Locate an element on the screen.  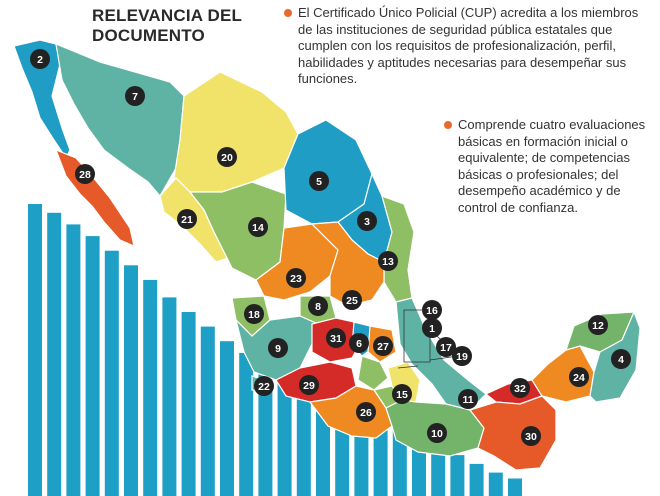
label-state-1: 1 is located at coordinates (432, 328).